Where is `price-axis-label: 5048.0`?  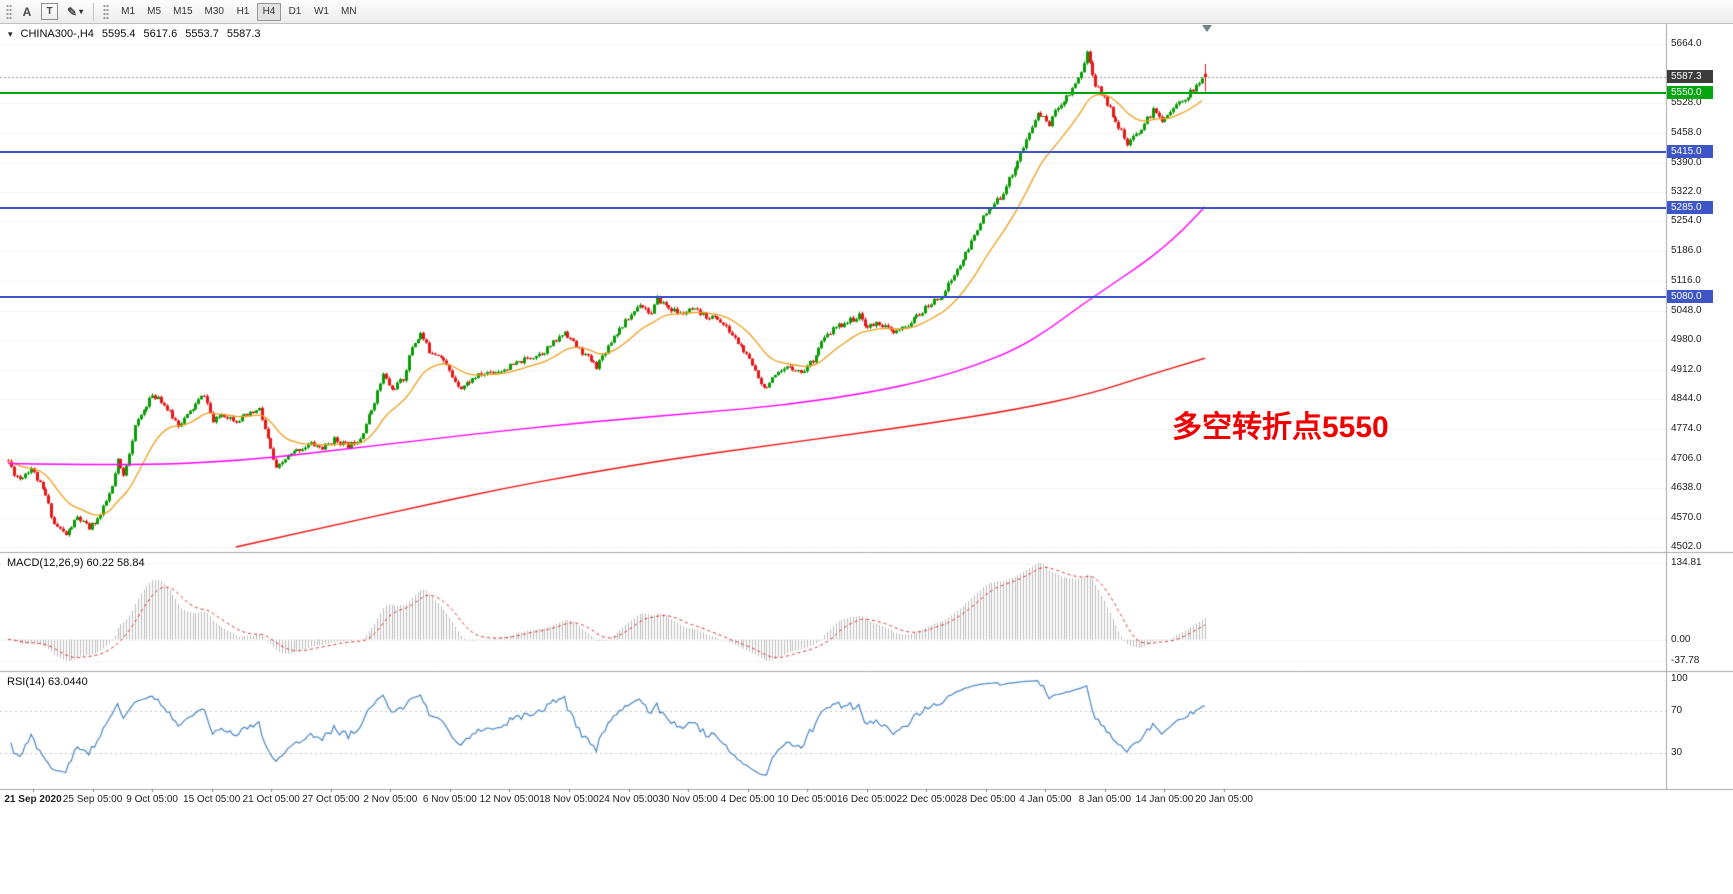 price-axis-label: 5048.0 is located at coordinates (1686, 310).